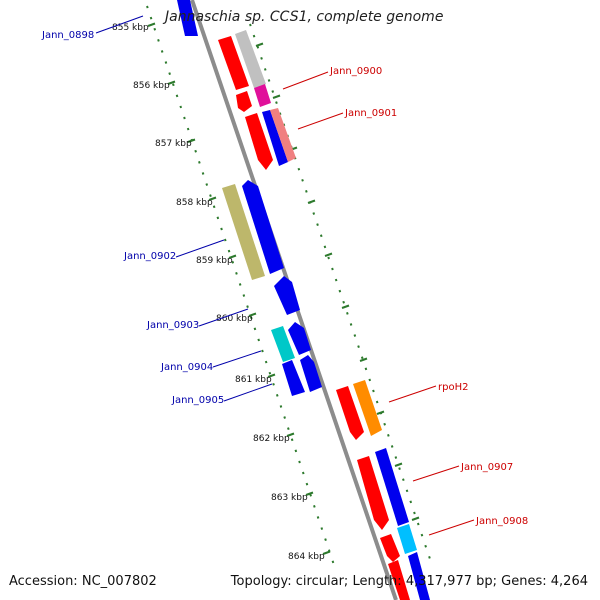 This screenshot has width=600, height=600. What do you see at coordinates (271, 439) in the screenshot?
I see `ruler-label-862: 862 kbp` at bounding box center [271, 439].